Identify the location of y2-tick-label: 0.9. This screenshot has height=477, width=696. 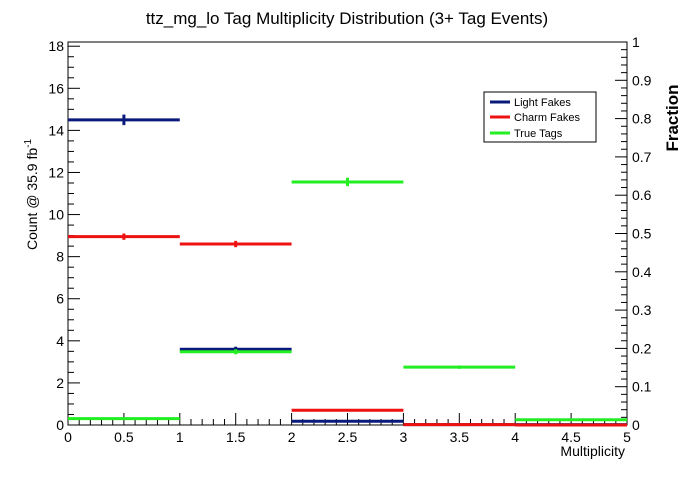
(642, 80).